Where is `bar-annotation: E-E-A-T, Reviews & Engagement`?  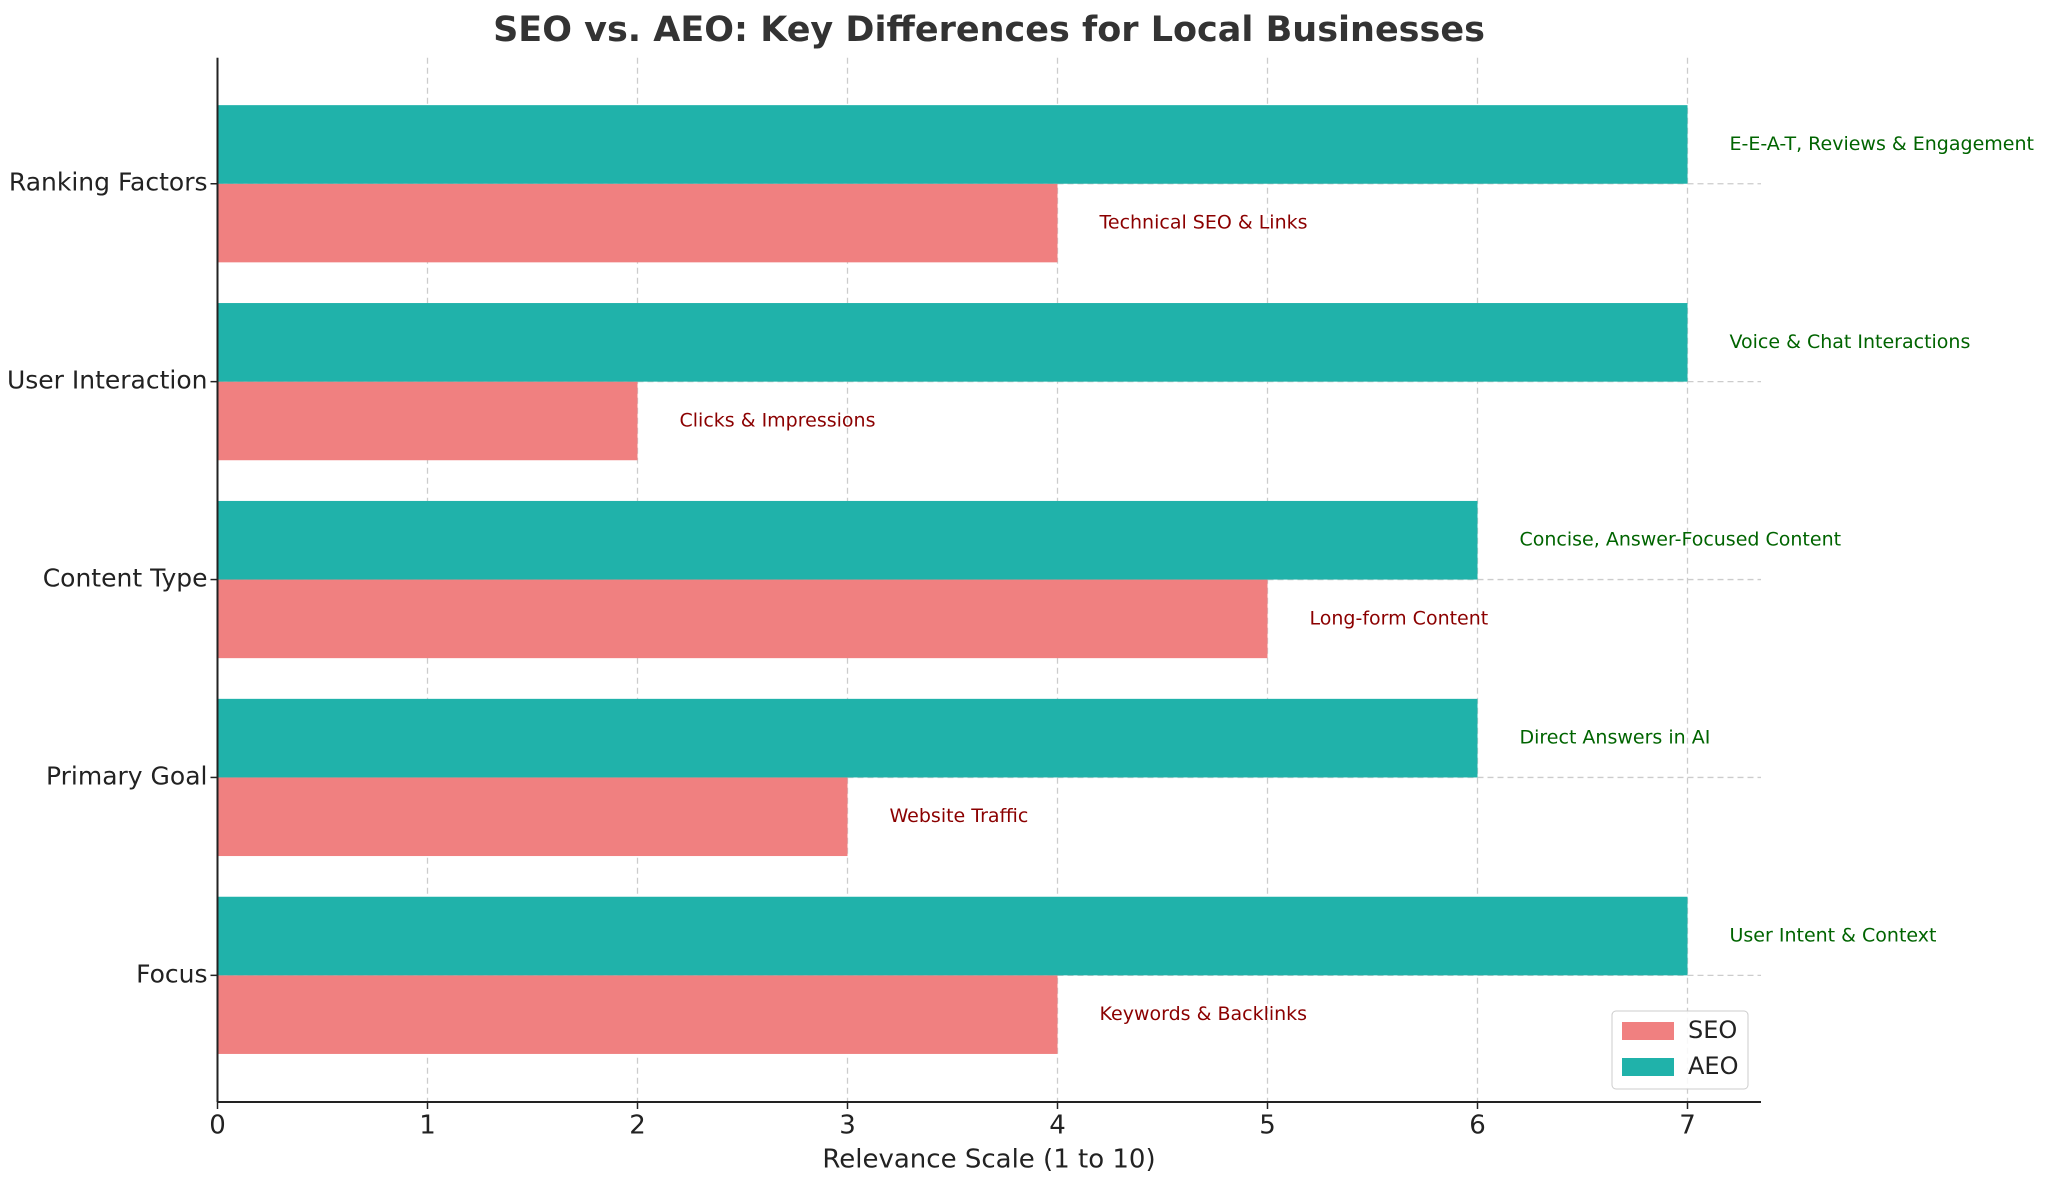 bar-annotation: E-E-A-T, Reviews & Engagement is located at coordinates (1882, 144).